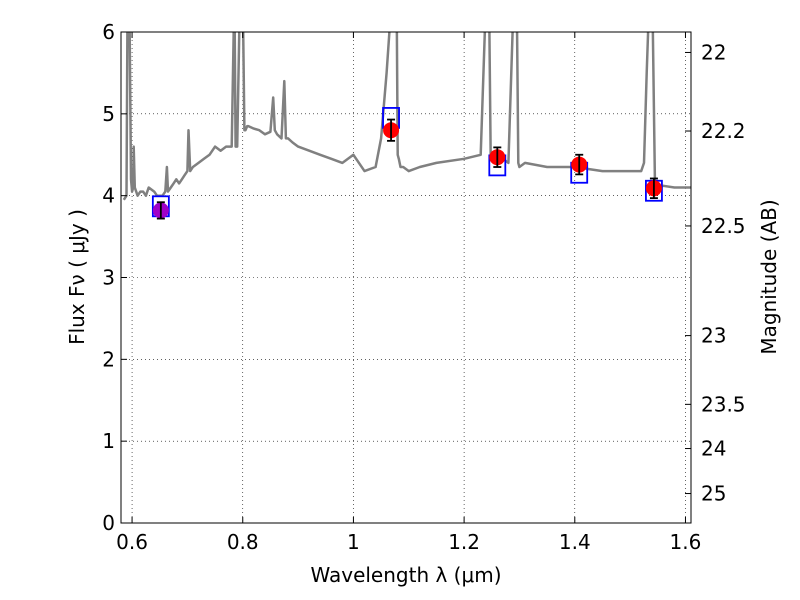  Describe the element at coordinates (713, 449) in the screenshot. I see `y2-tick-label: 24` at that location.